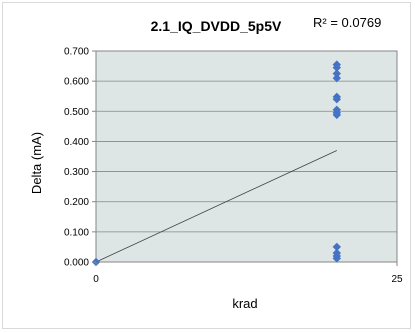  What do you see at coordinates (80, 158) in the screenshot?
I see `y-axis-ticks: 0.000 0.100 0.200 0.300 0.400 0.500 0.600 0.700` at bounding box center [80, 158].